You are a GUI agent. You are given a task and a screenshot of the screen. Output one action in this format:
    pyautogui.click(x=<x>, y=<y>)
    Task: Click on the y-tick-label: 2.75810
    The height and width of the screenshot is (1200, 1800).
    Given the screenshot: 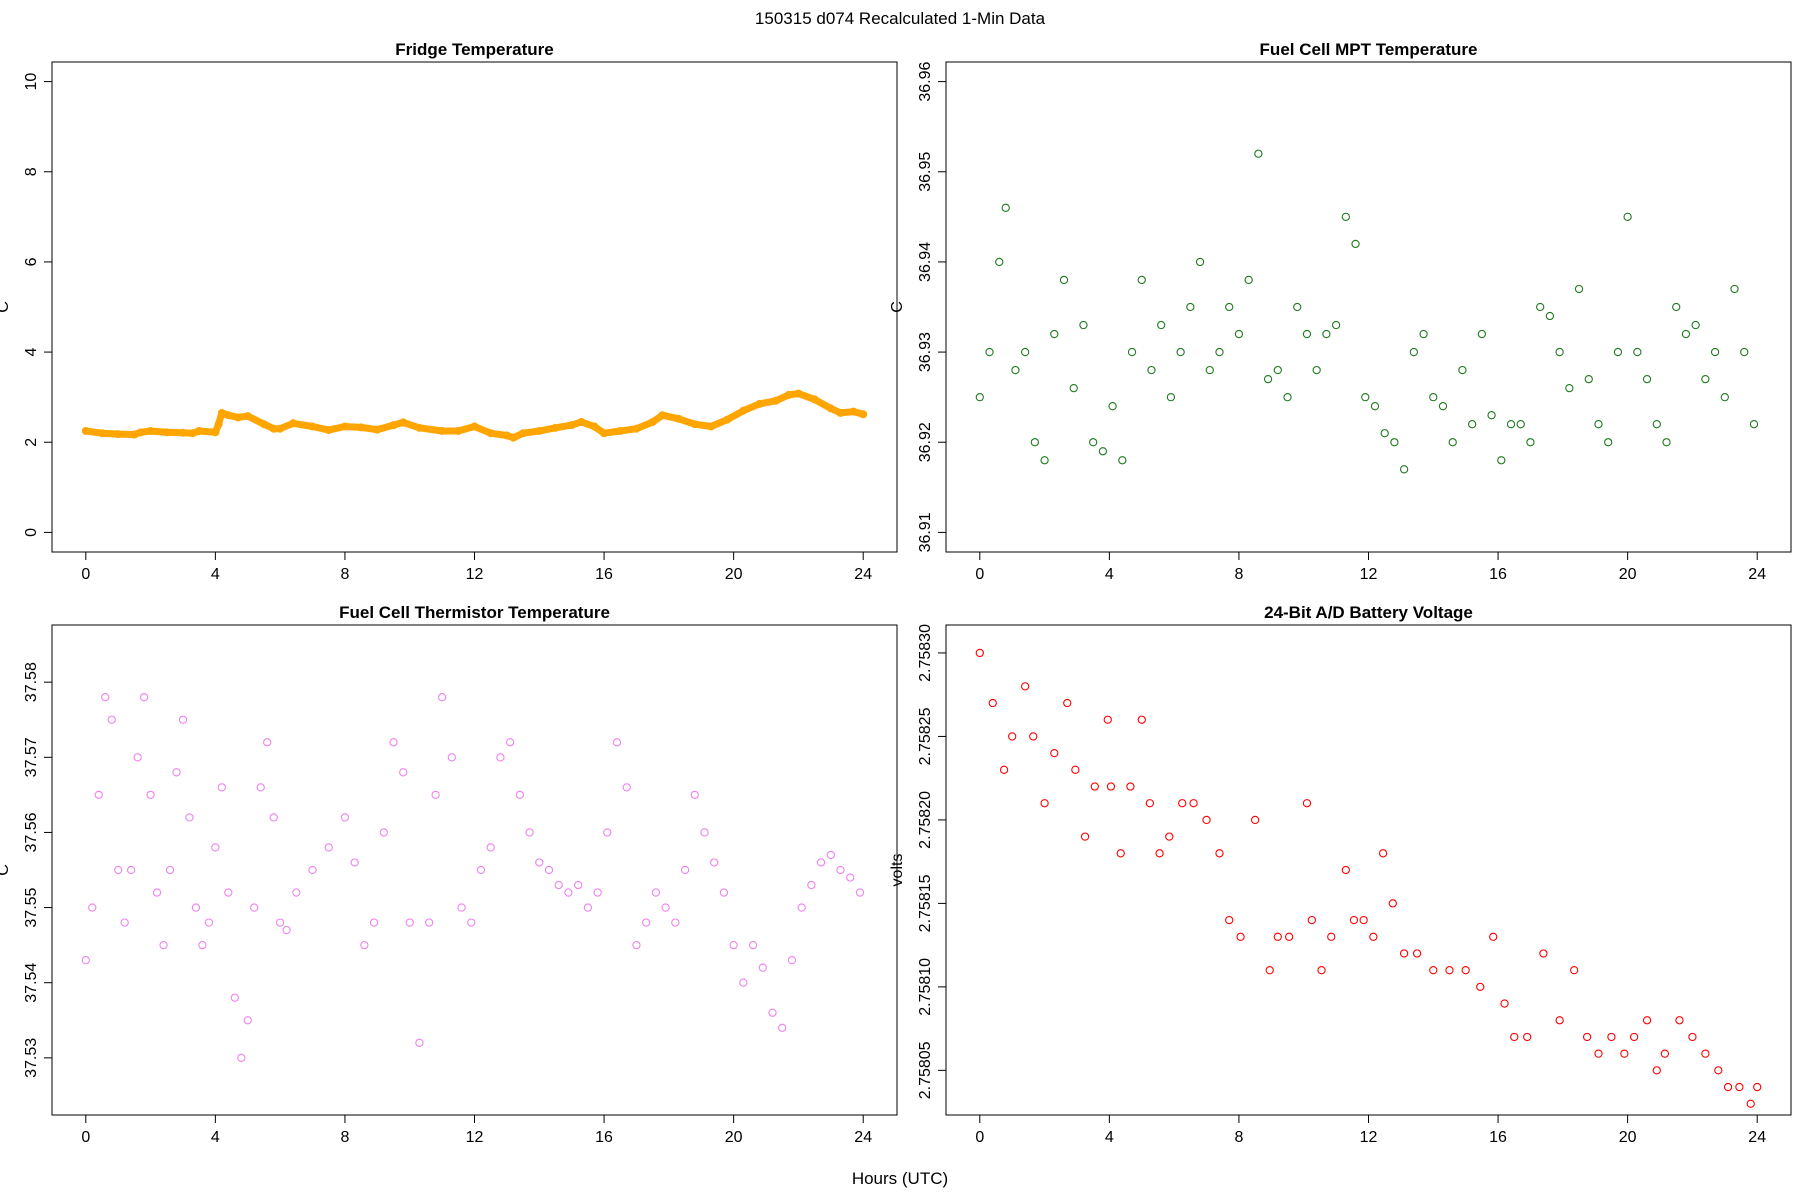 What is the action you would take?
    pyautogui.click(x=925, y=987)
    